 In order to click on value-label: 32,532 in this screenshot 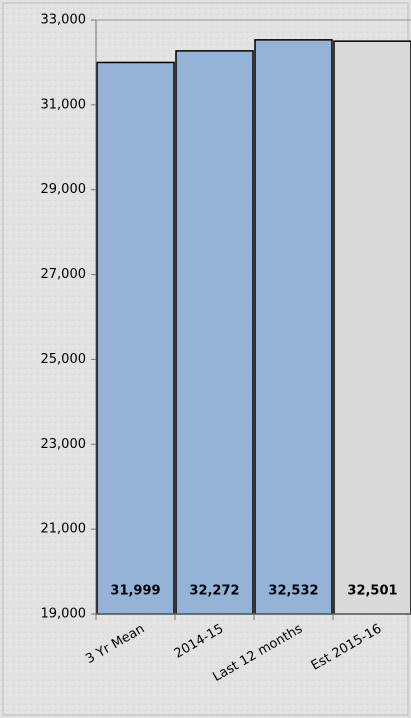, I will do `click(293, 591)`.